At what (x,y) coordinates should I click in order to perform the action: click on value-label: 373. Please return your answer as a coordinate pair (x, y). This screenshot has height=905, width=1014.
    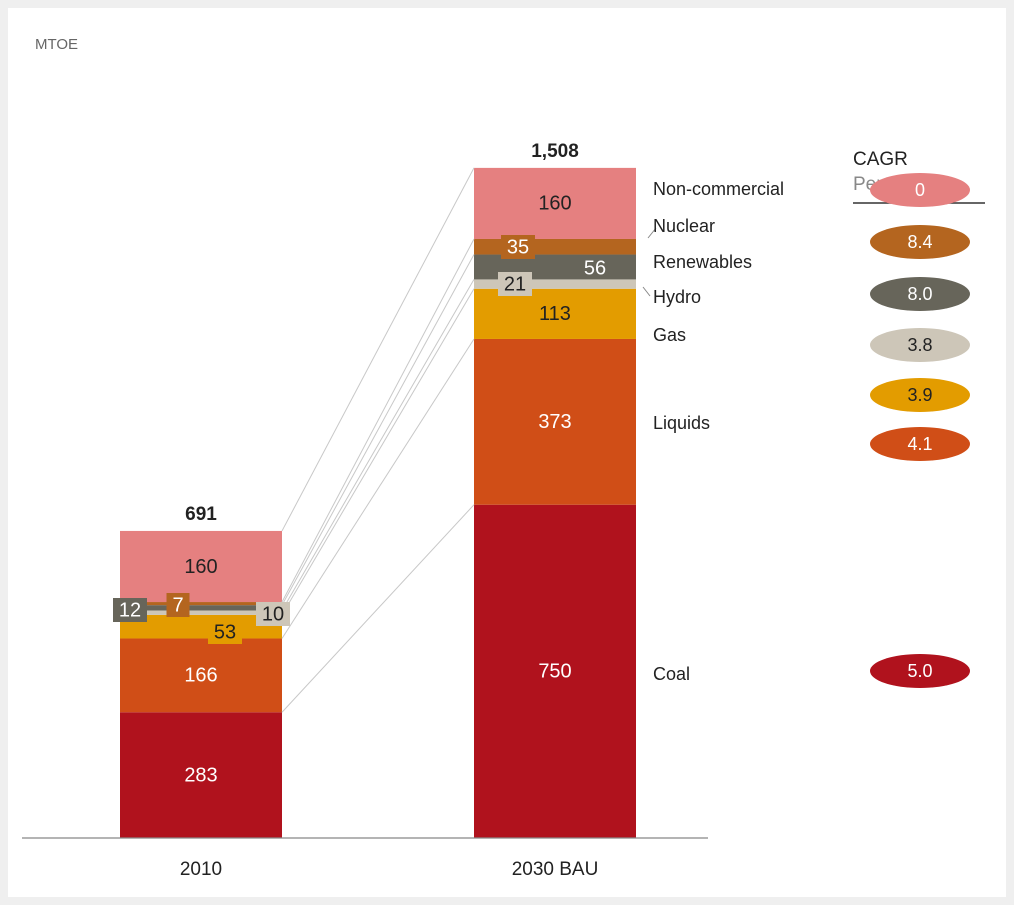
    Looking at the image, I should click on (554, 422).